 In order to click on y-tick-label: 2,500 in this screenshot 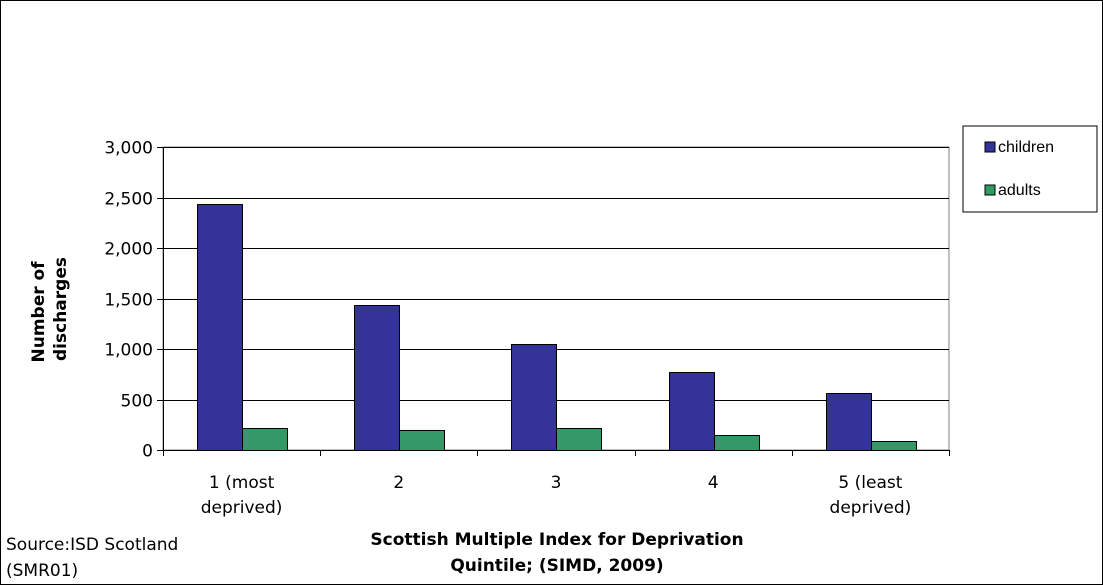, I will do `click(128, 200)`.